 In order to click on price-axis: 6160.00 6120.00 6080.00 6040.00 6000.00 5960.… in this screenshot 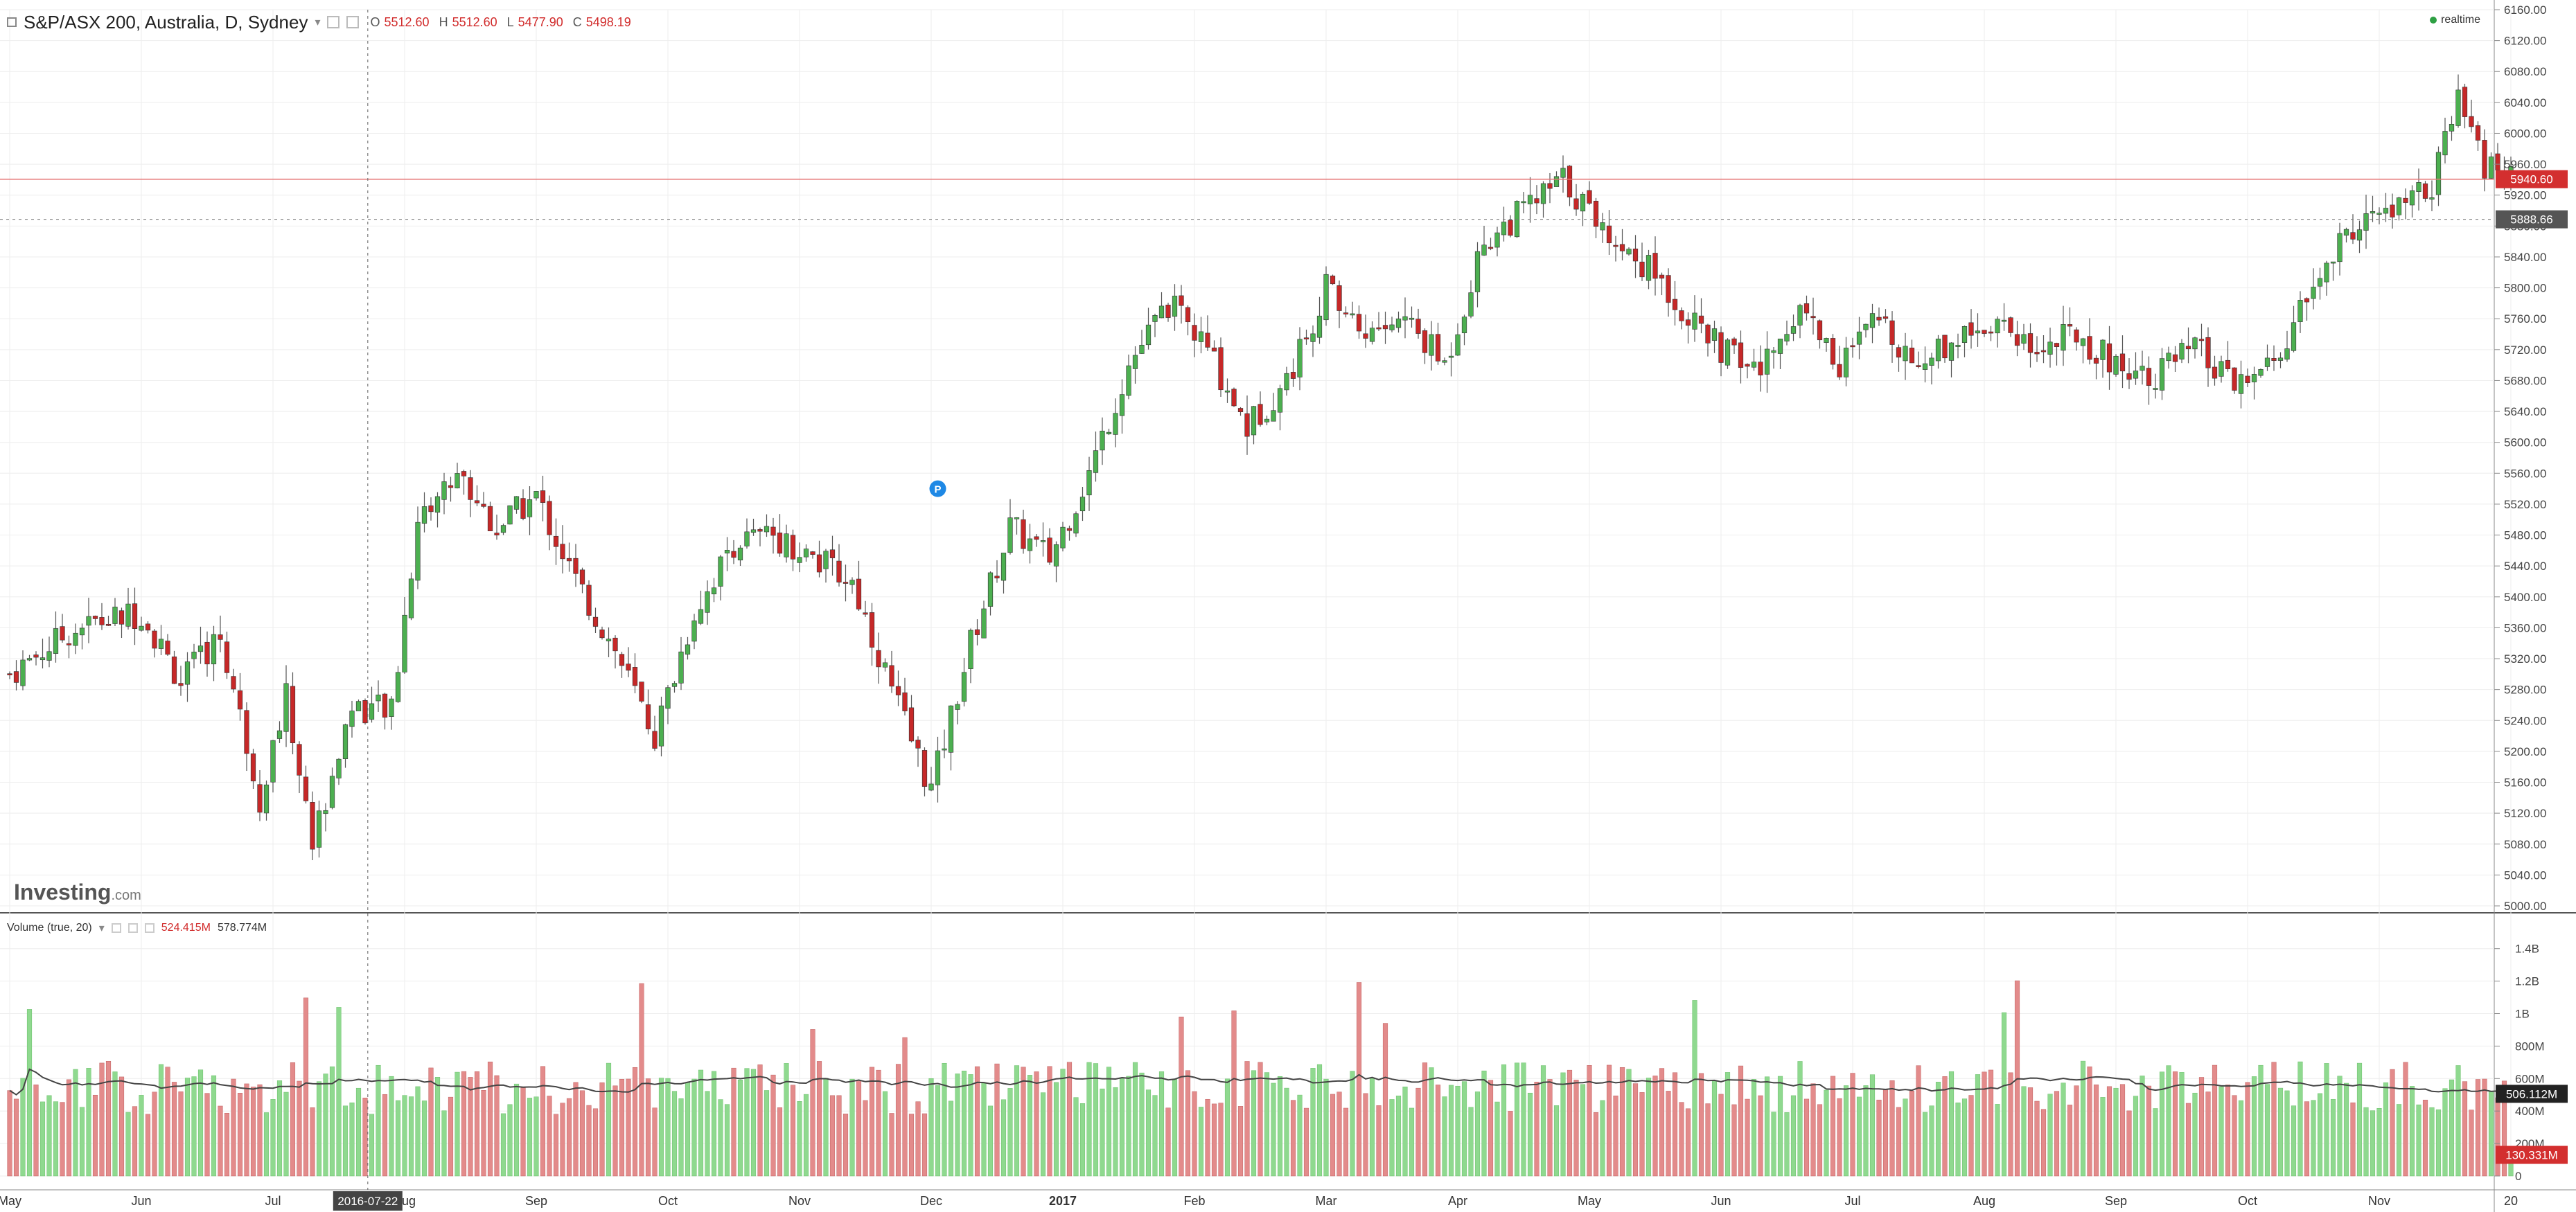, I will do `click(2520, 458)`.